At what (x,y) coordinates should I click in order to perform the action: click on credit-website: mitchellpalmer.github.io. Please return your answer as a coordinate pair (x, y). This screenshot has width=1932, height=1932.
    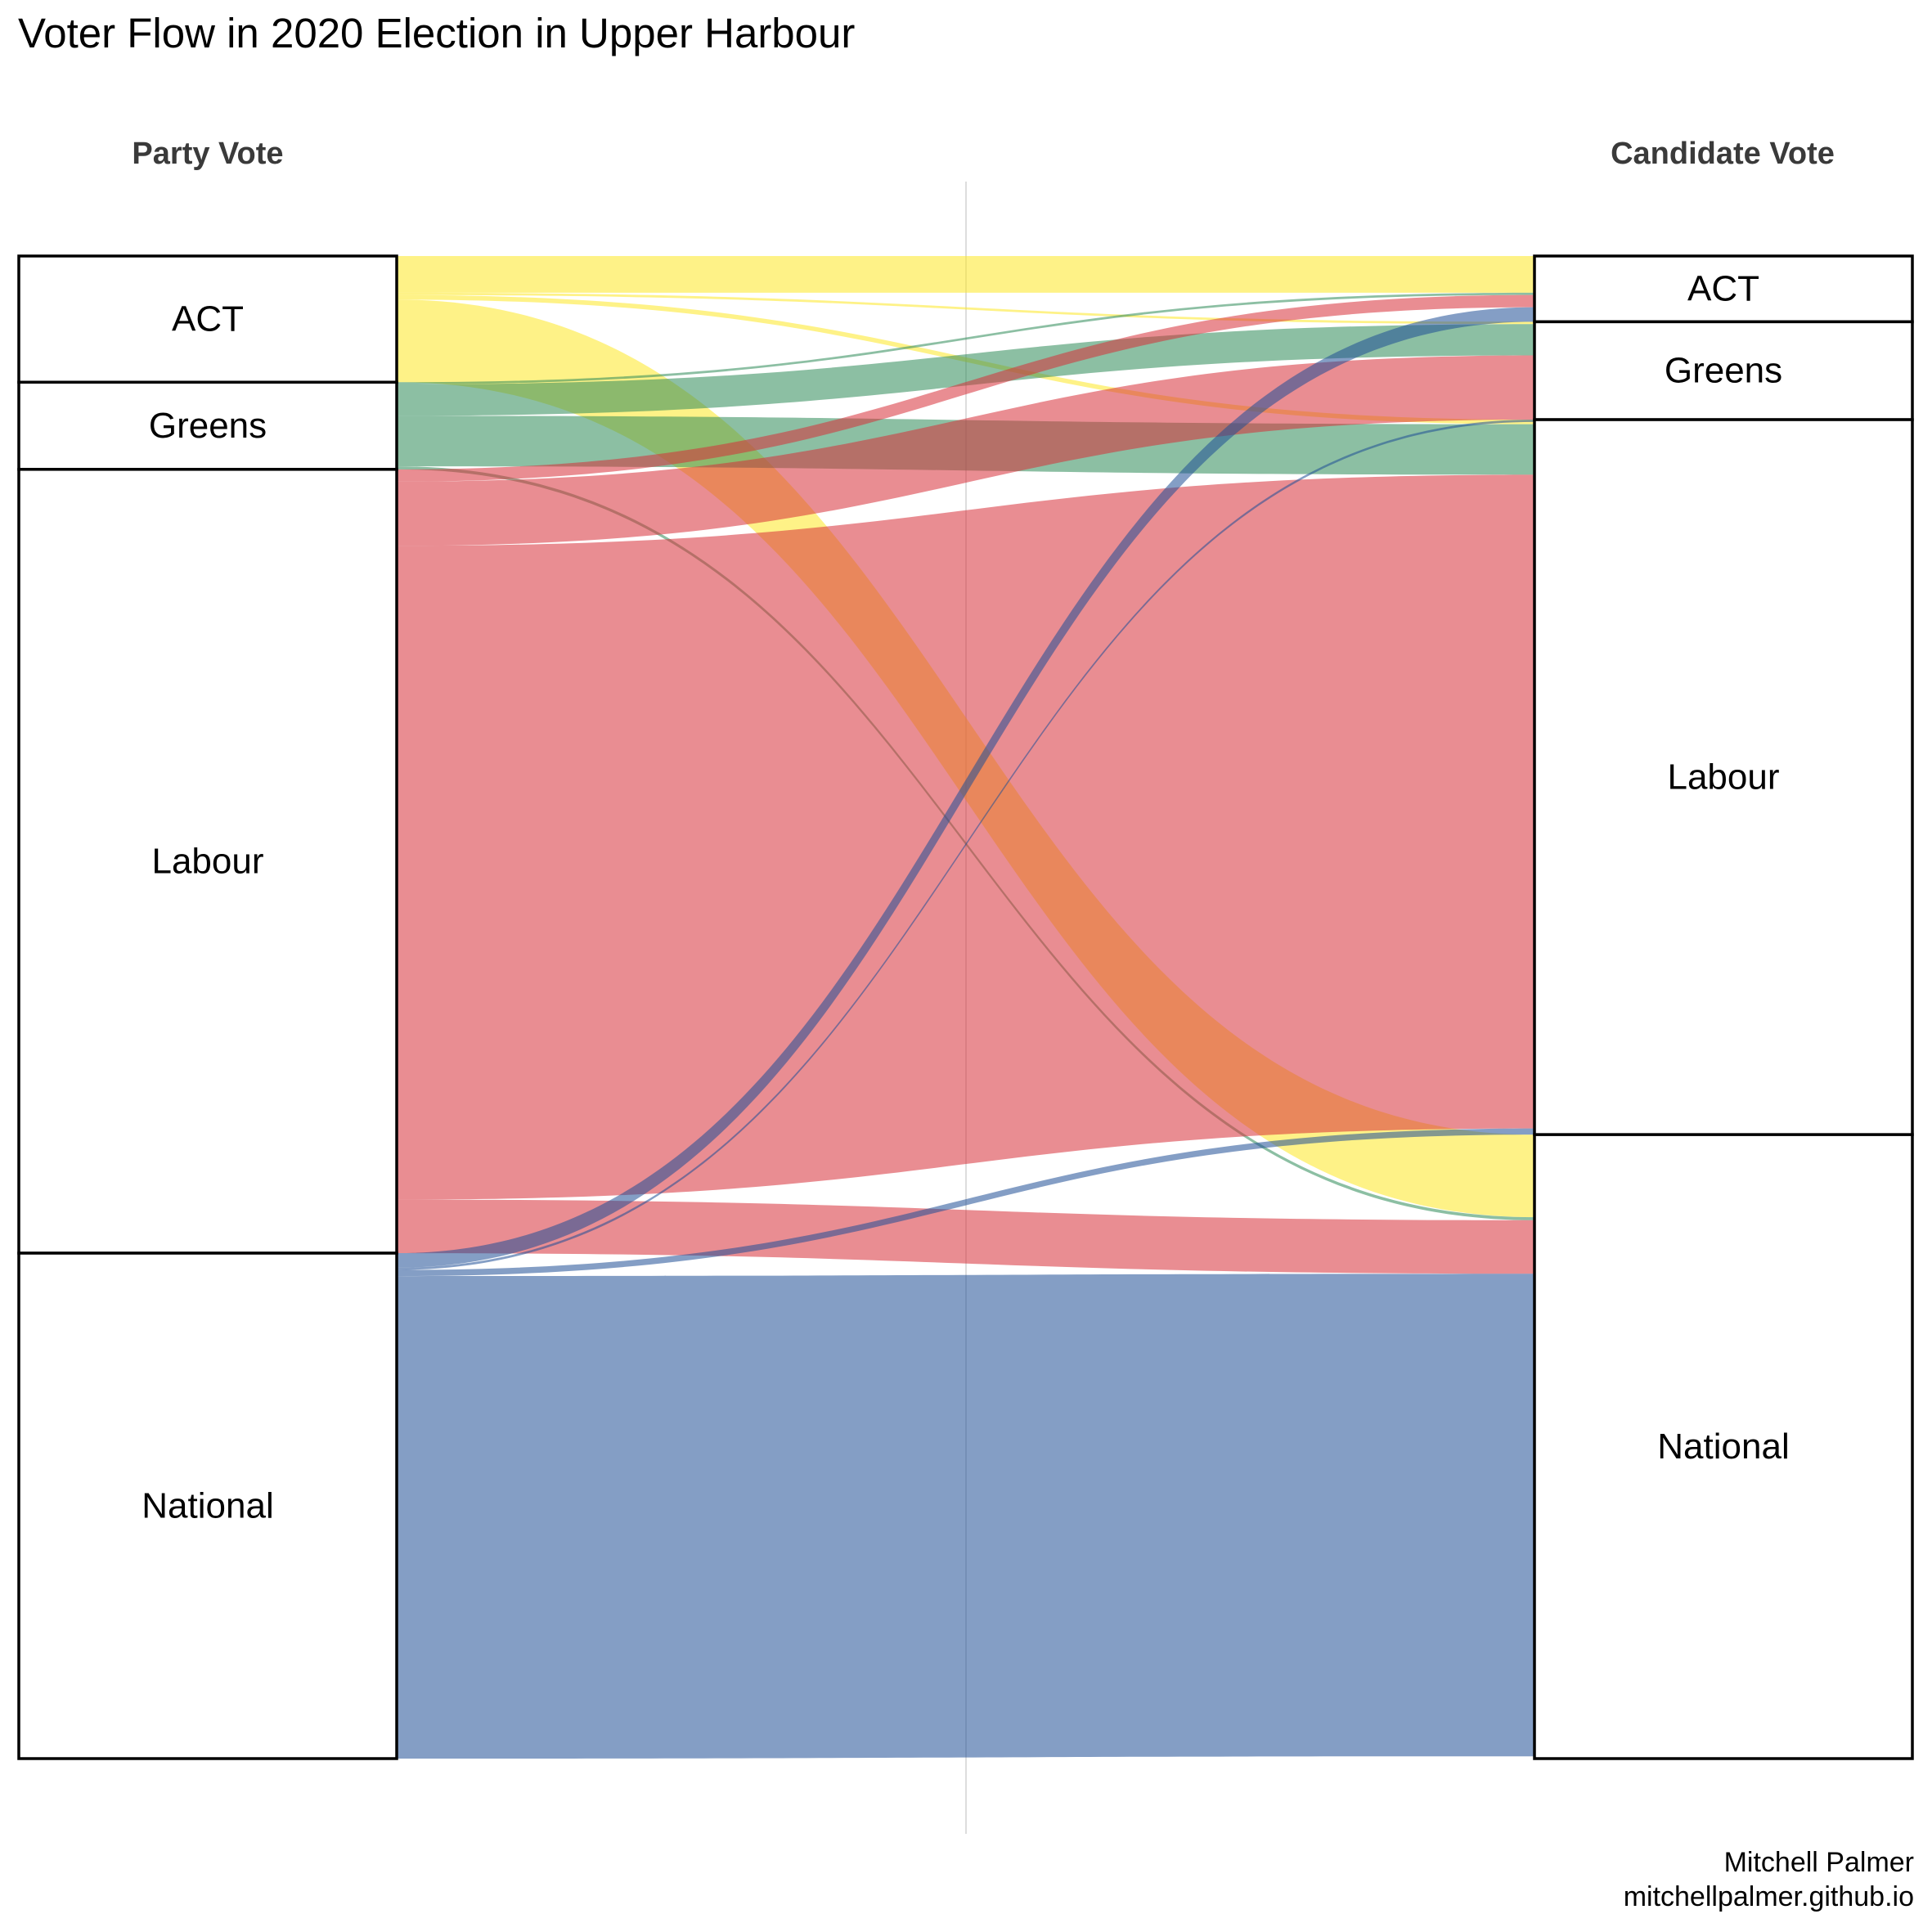
    Looking at the image, I should click on (1769, 1897).